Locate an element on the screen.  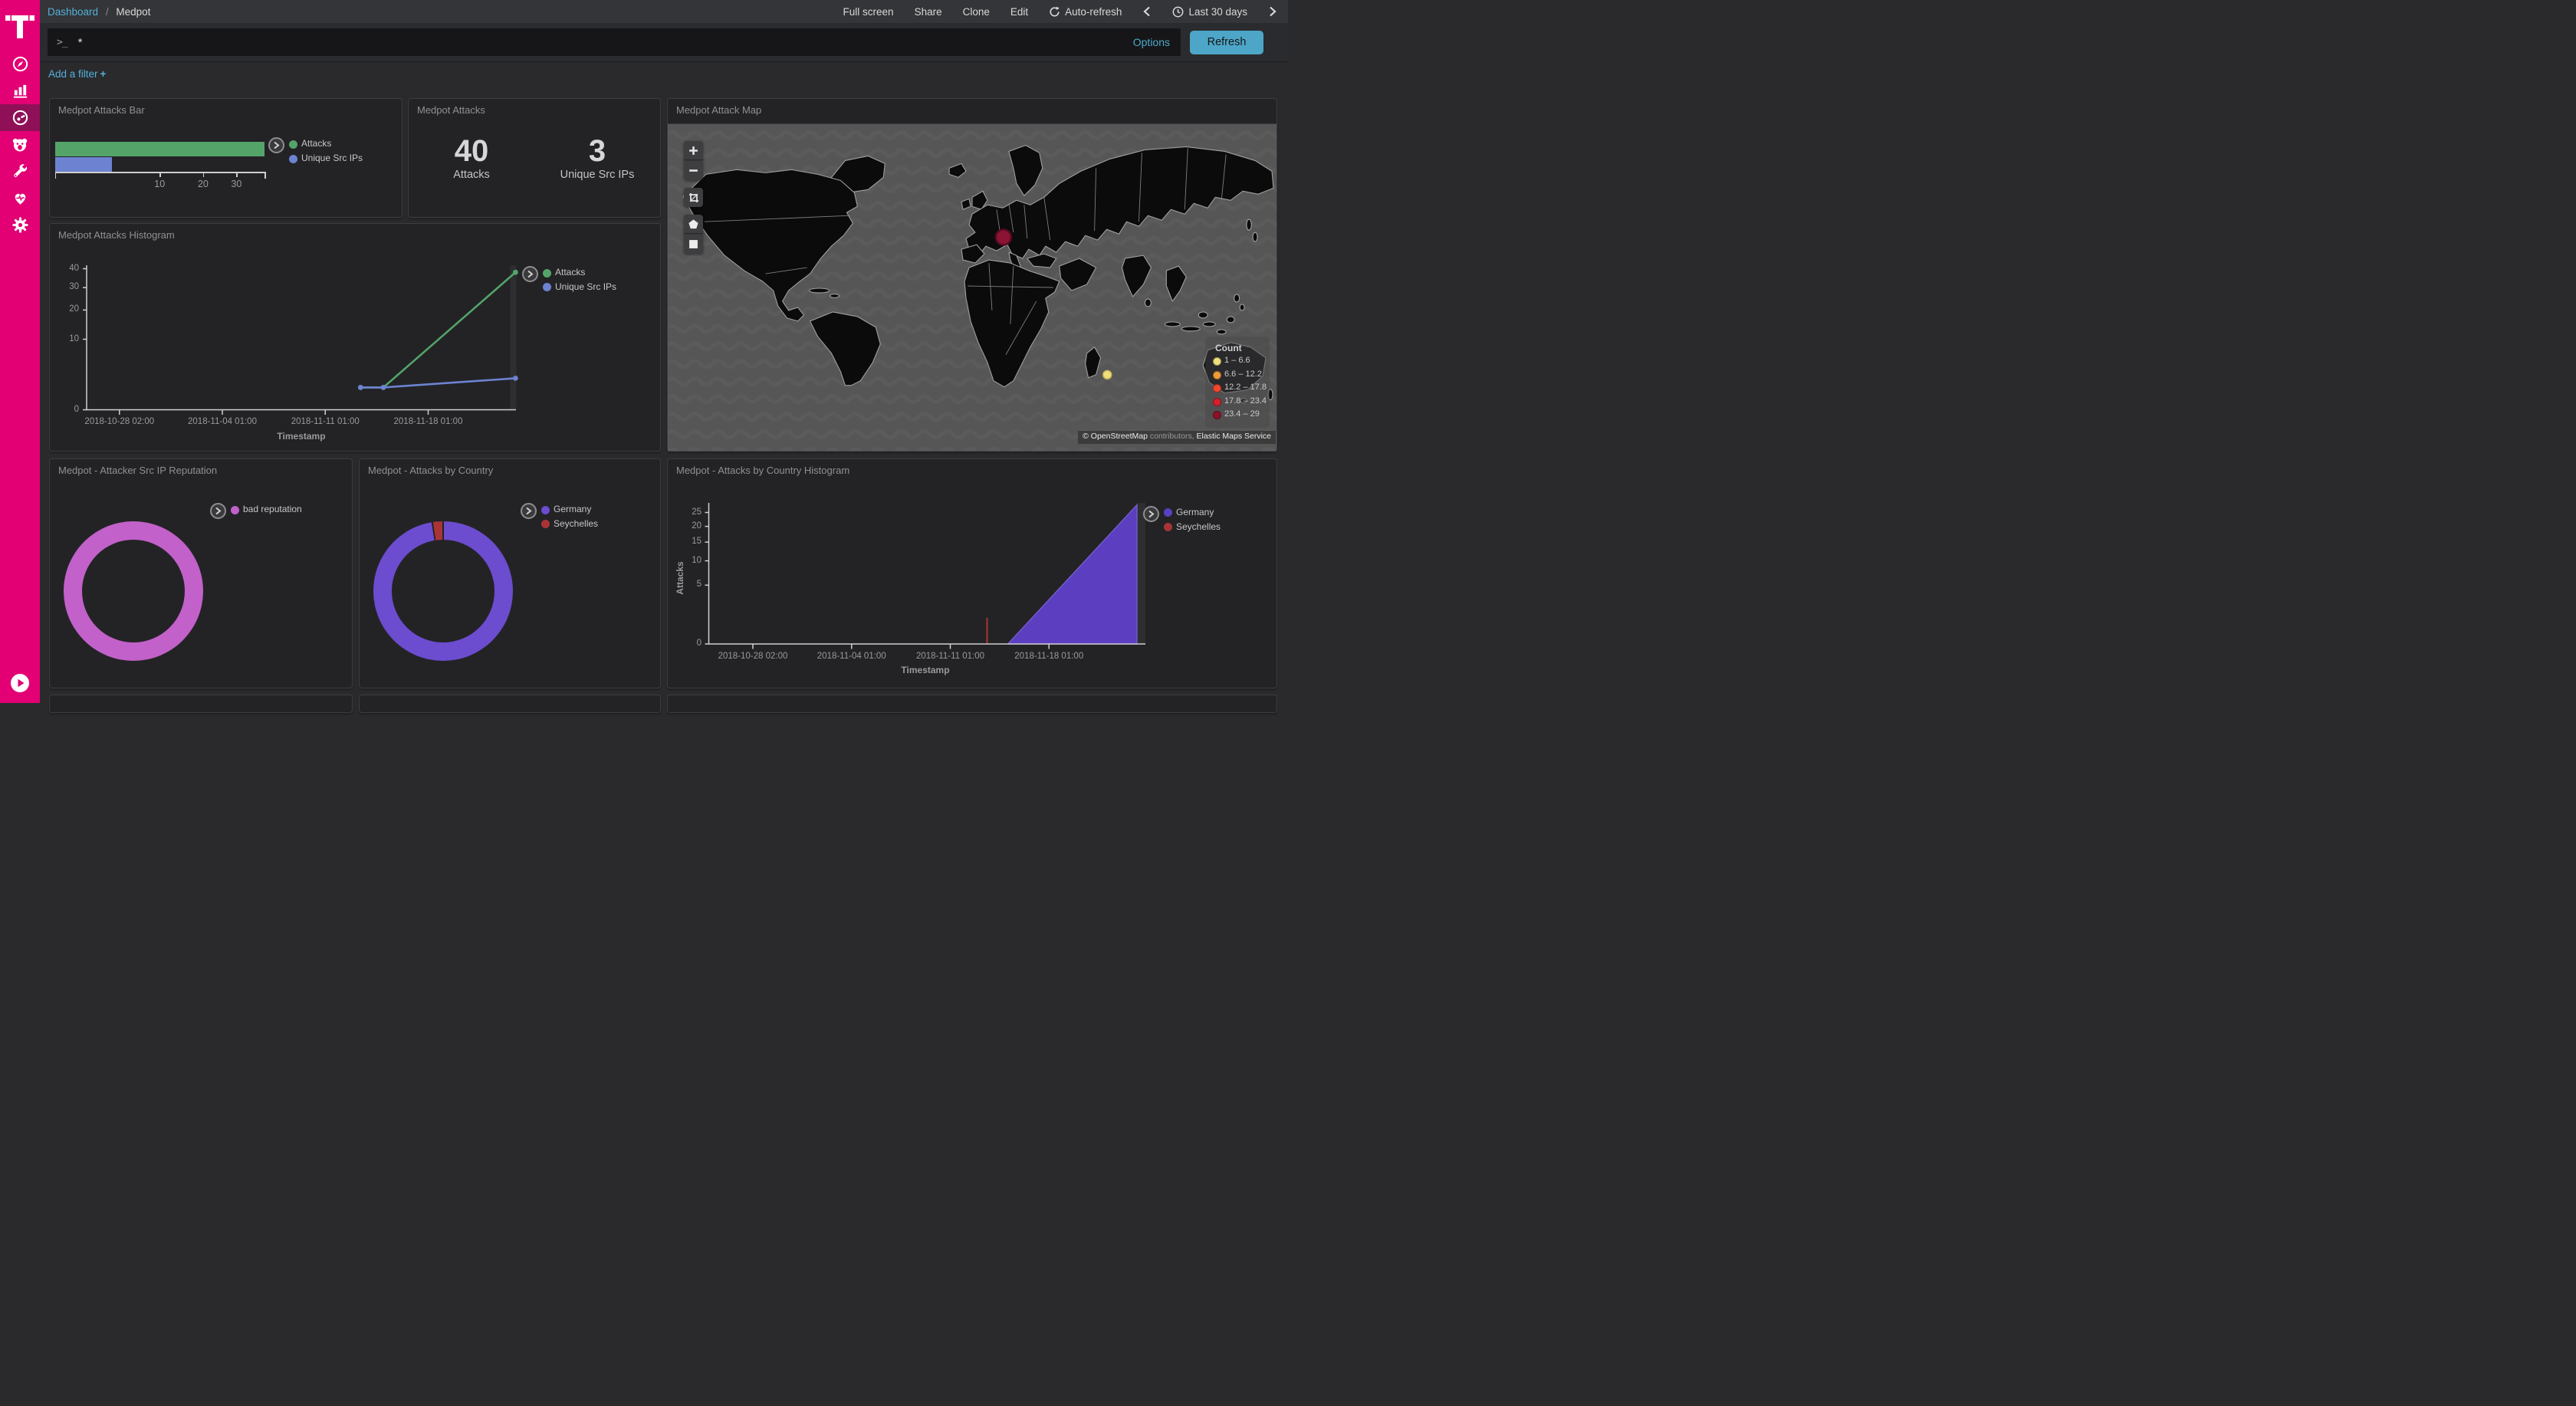
full-screen-button: Full screen is located at coordinates (869, 12).